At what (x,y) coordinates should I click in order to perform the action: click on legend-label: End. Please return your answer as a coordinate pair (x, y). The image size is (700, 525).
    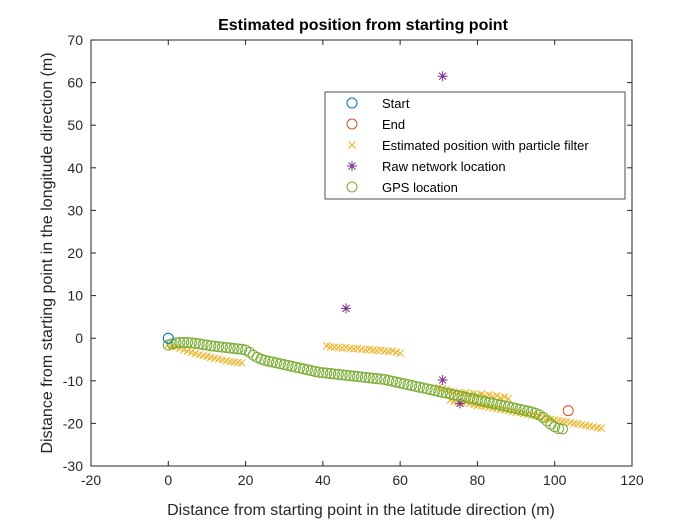
    Looking at the image, I should click on (393, 124).